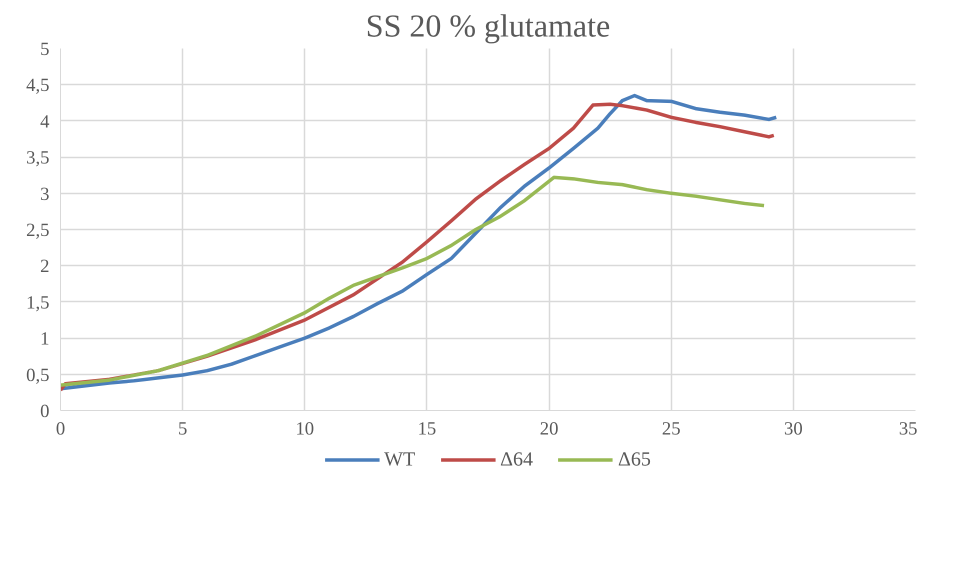 The width and height of the screenshot is (957, 579). Describe the element at coordinates (400, 459) in the screenshot. I see `legend-label: WT` at that location.